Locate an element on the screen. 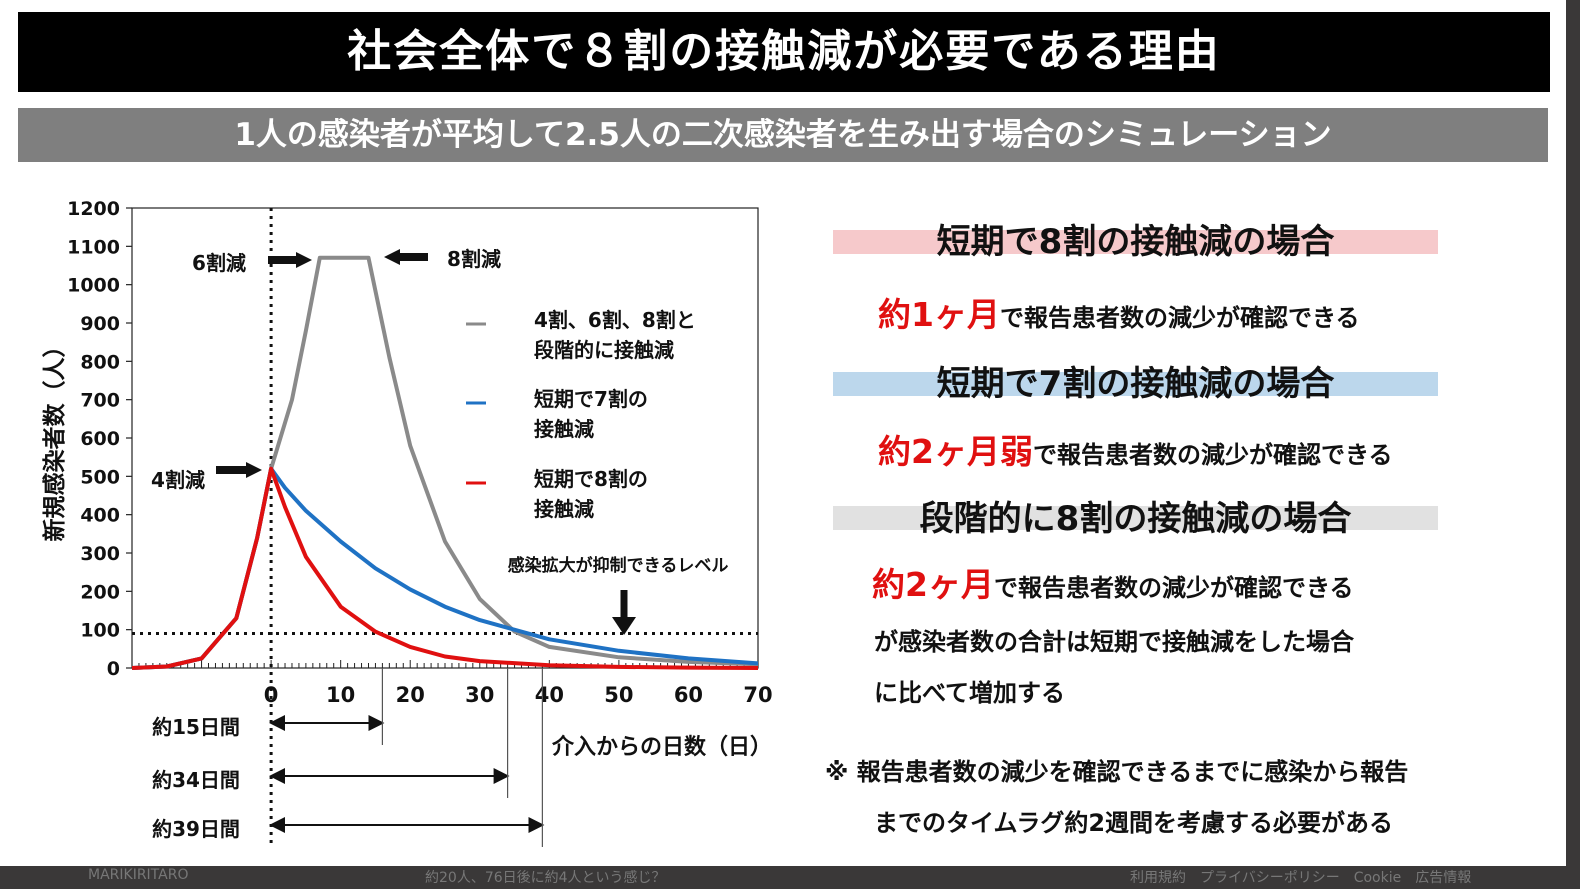 The width and height of the screenshot is (1580, 889). section-1-header: 短期で8割の接触減の場合 is located at coordinates (1135, 242).